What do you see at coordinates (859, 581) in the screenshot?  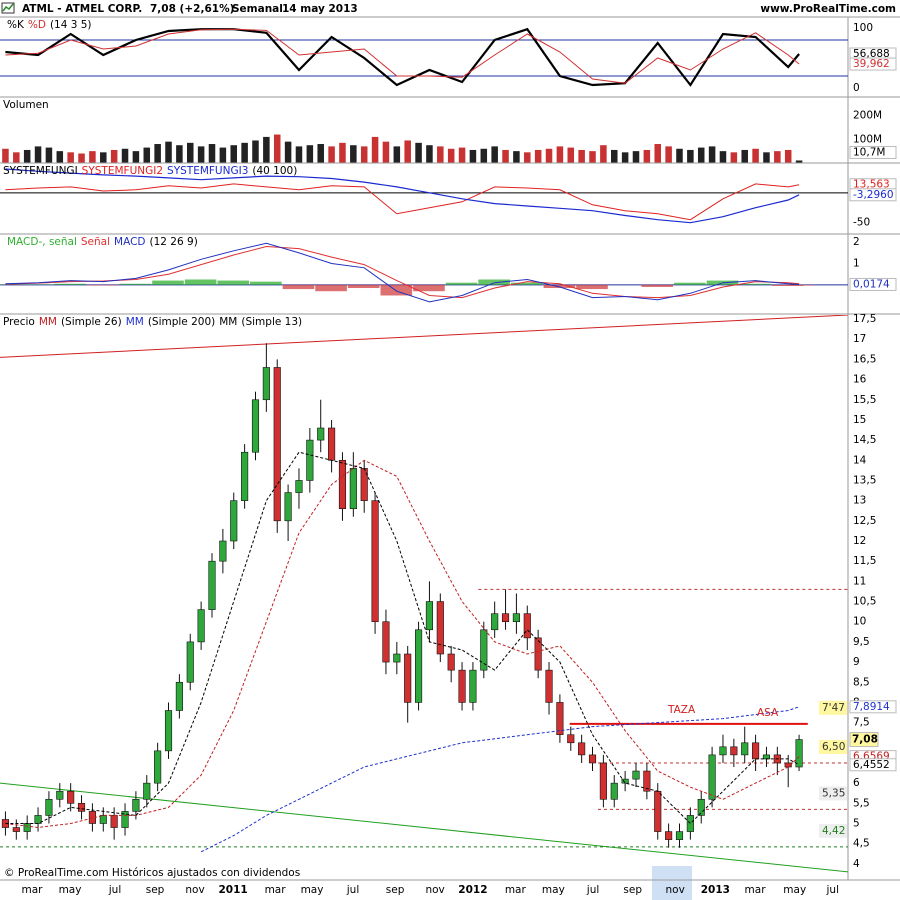 I see `y-tick-label: 11` at bounding box center [859, 581].